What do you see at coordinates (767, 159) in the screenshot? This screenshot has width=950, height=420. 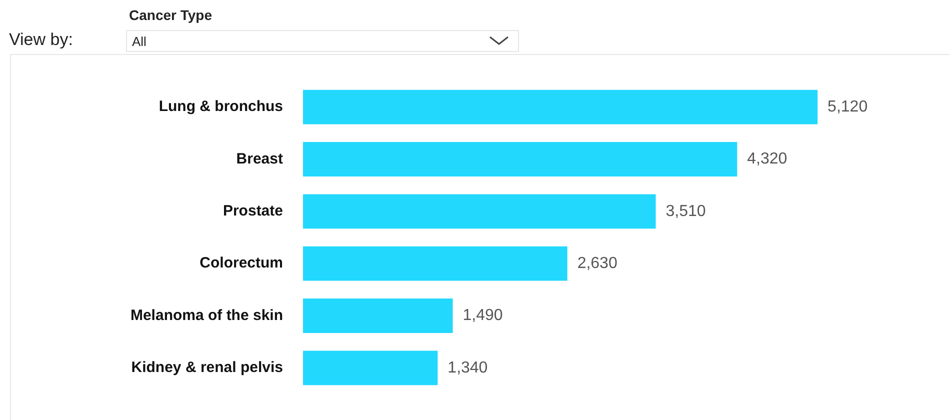 I see `data-label: 4,320` at bounding box center [767, 159].